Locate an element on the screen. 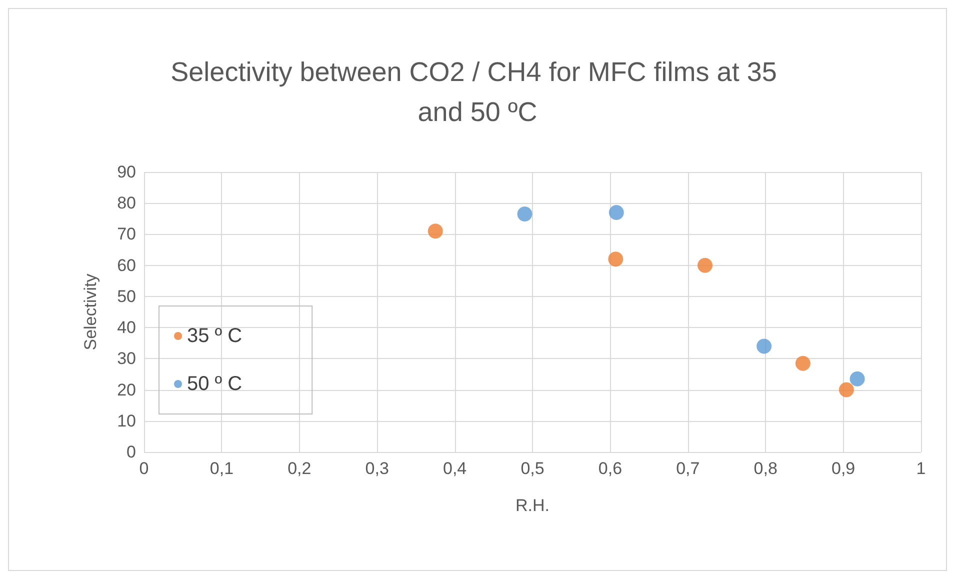  y-tick-label: 40 is located at coordinates (126, 328).